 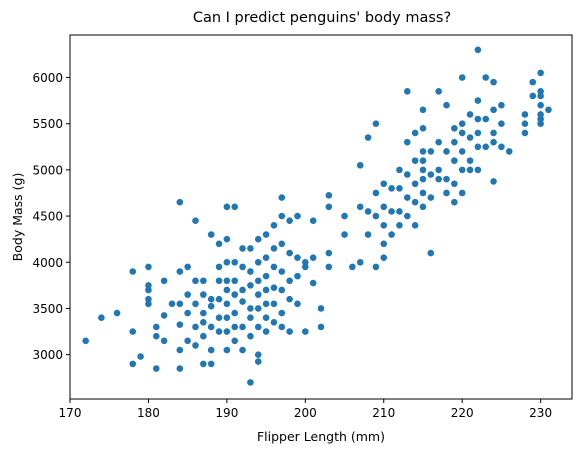 What do you see at coordinates (305, 413) in the screenshot?
I see `x-tick-label: 200` at bounding box center [305, 413].